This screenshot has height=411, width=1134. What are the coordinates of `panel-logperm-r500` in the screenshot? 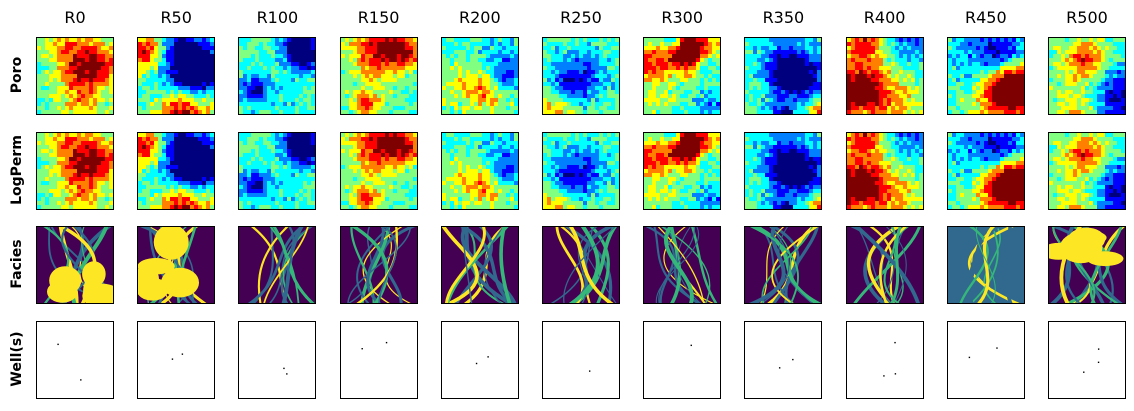 It's located at (1087, 170).